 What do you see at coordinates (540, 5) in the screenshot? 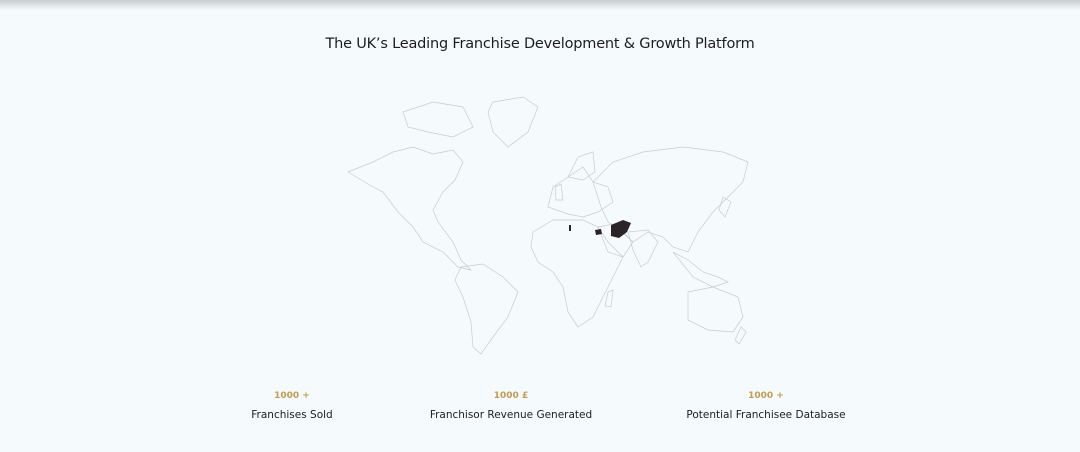
I see `header-shadow` at bounding box center [540, 5].